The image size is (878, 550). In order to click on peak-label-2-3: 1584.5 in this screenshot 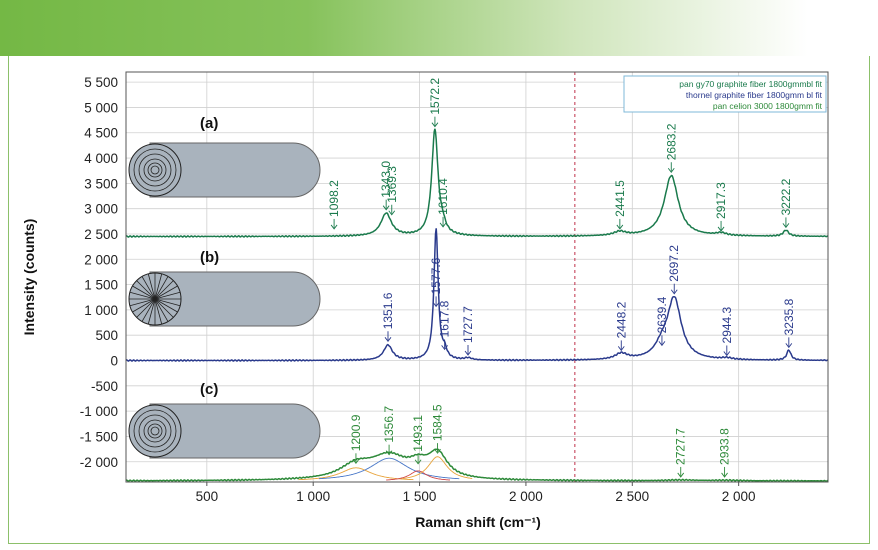, I will do `click(438, 422)`.